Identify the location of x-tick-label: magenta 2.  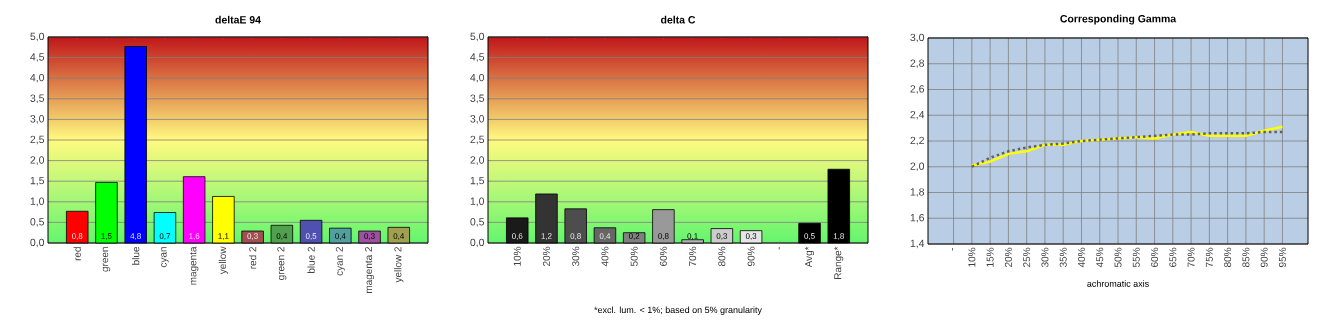
(370, 270).